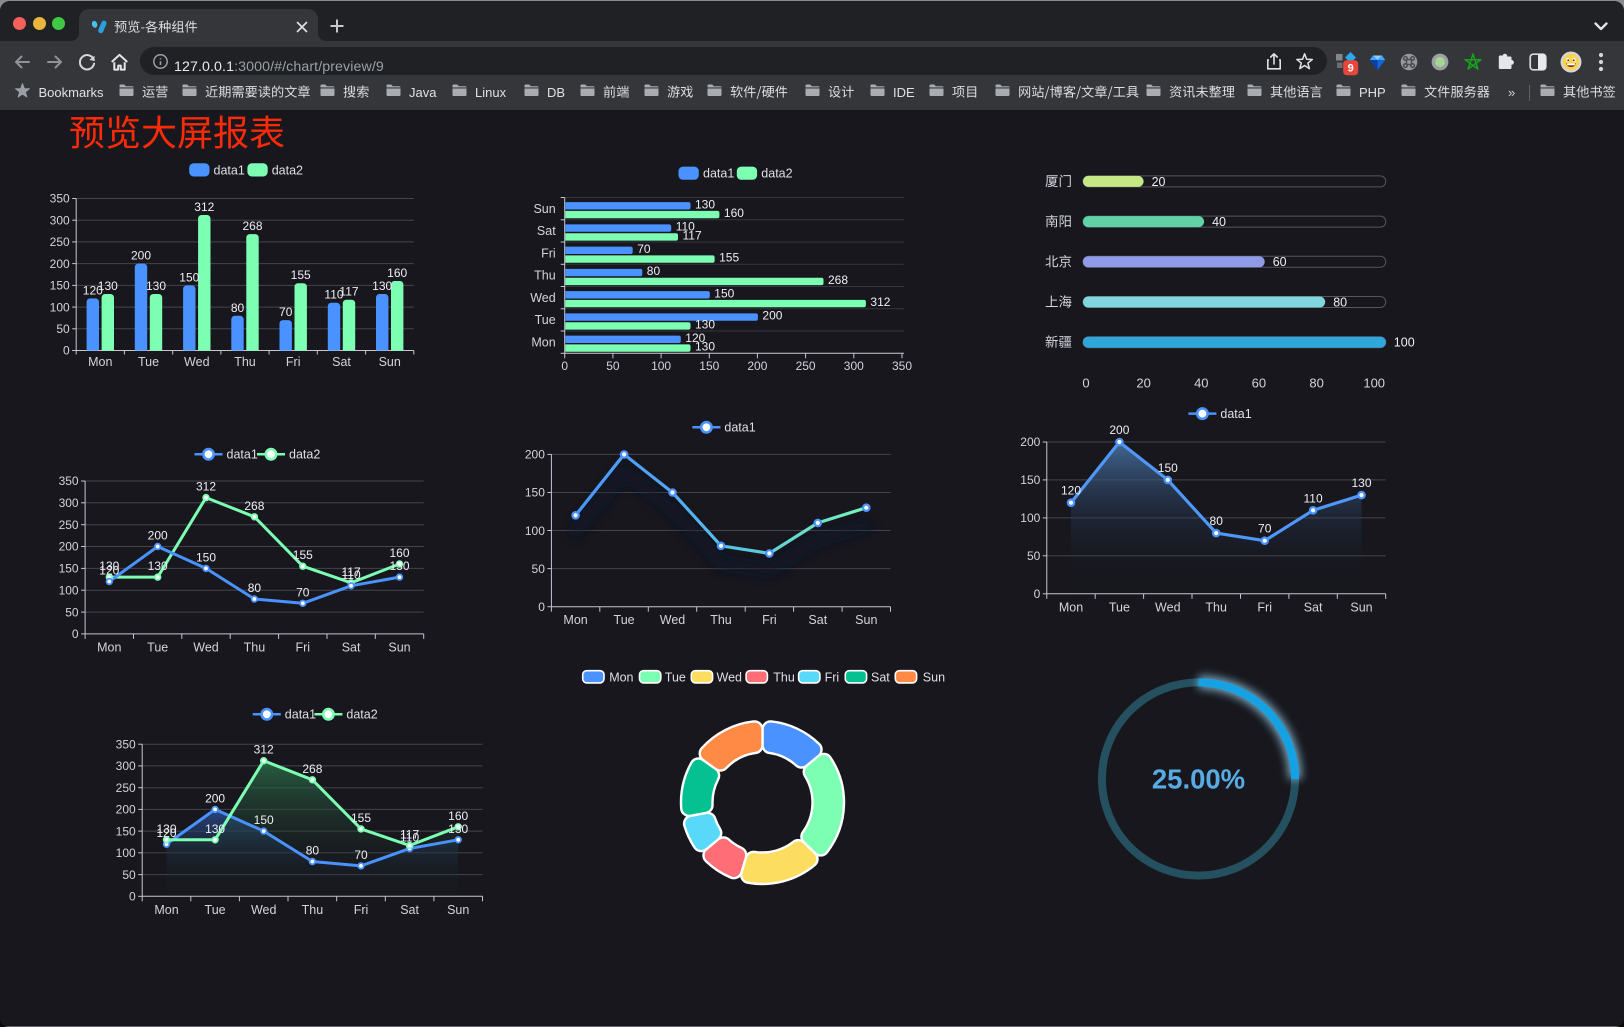 This screenshot has width=1624, height=1027. Describe the element at coordinates (399, 553) in the screenshot. I see `svg-text: 160` at that location.